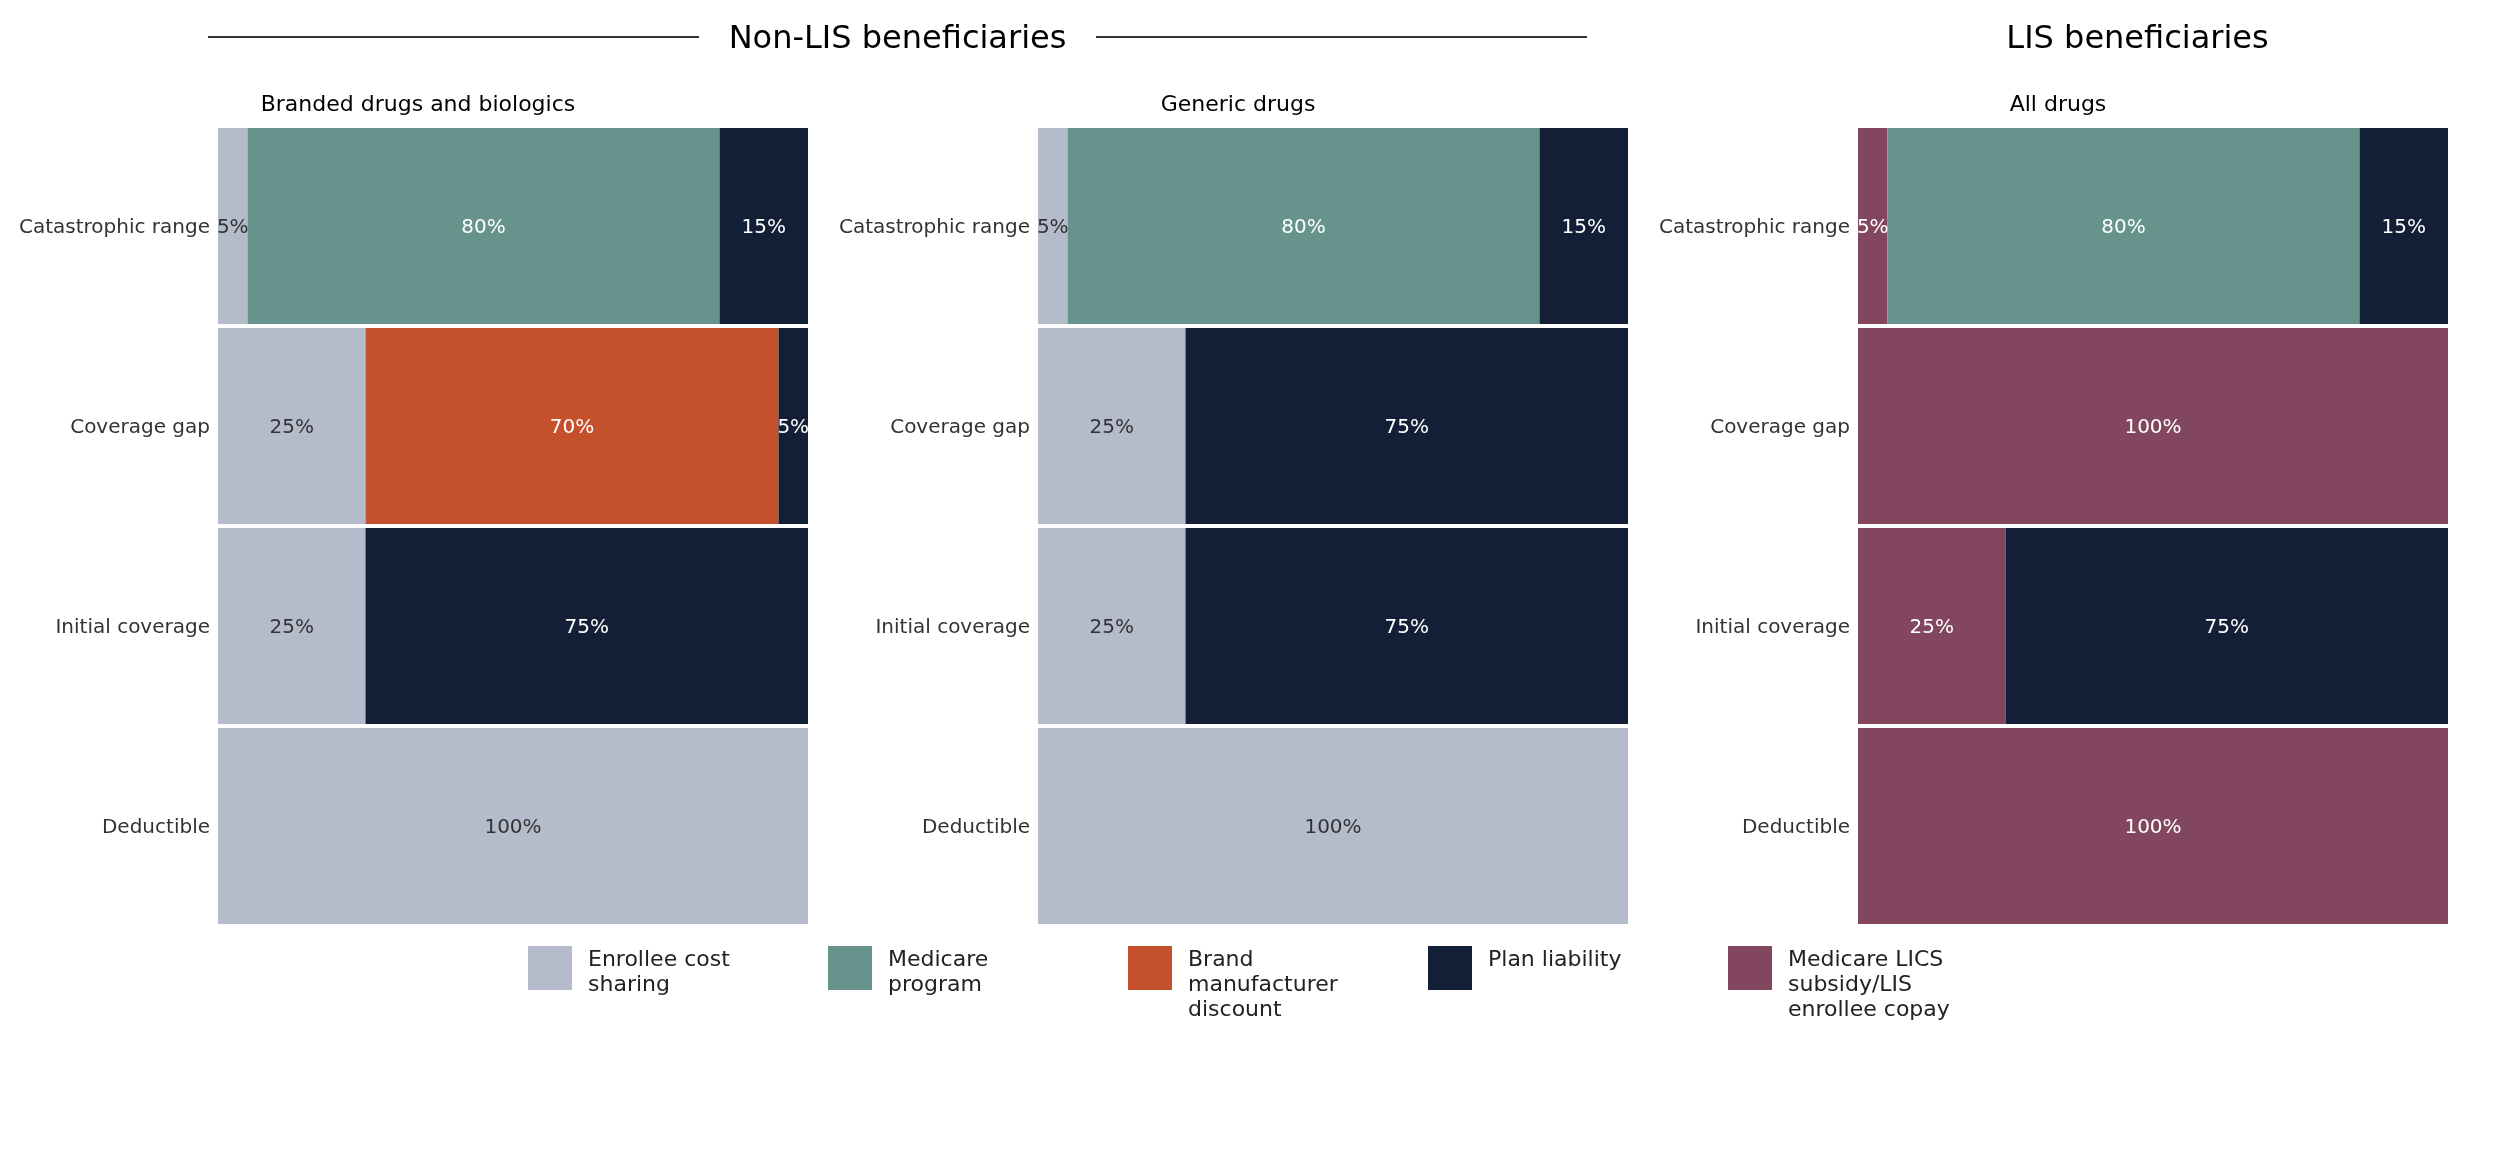  Describe the element at coordinates (2058, 103) in the screenshot. I see `chart-subtitle: All drugs` at that location.